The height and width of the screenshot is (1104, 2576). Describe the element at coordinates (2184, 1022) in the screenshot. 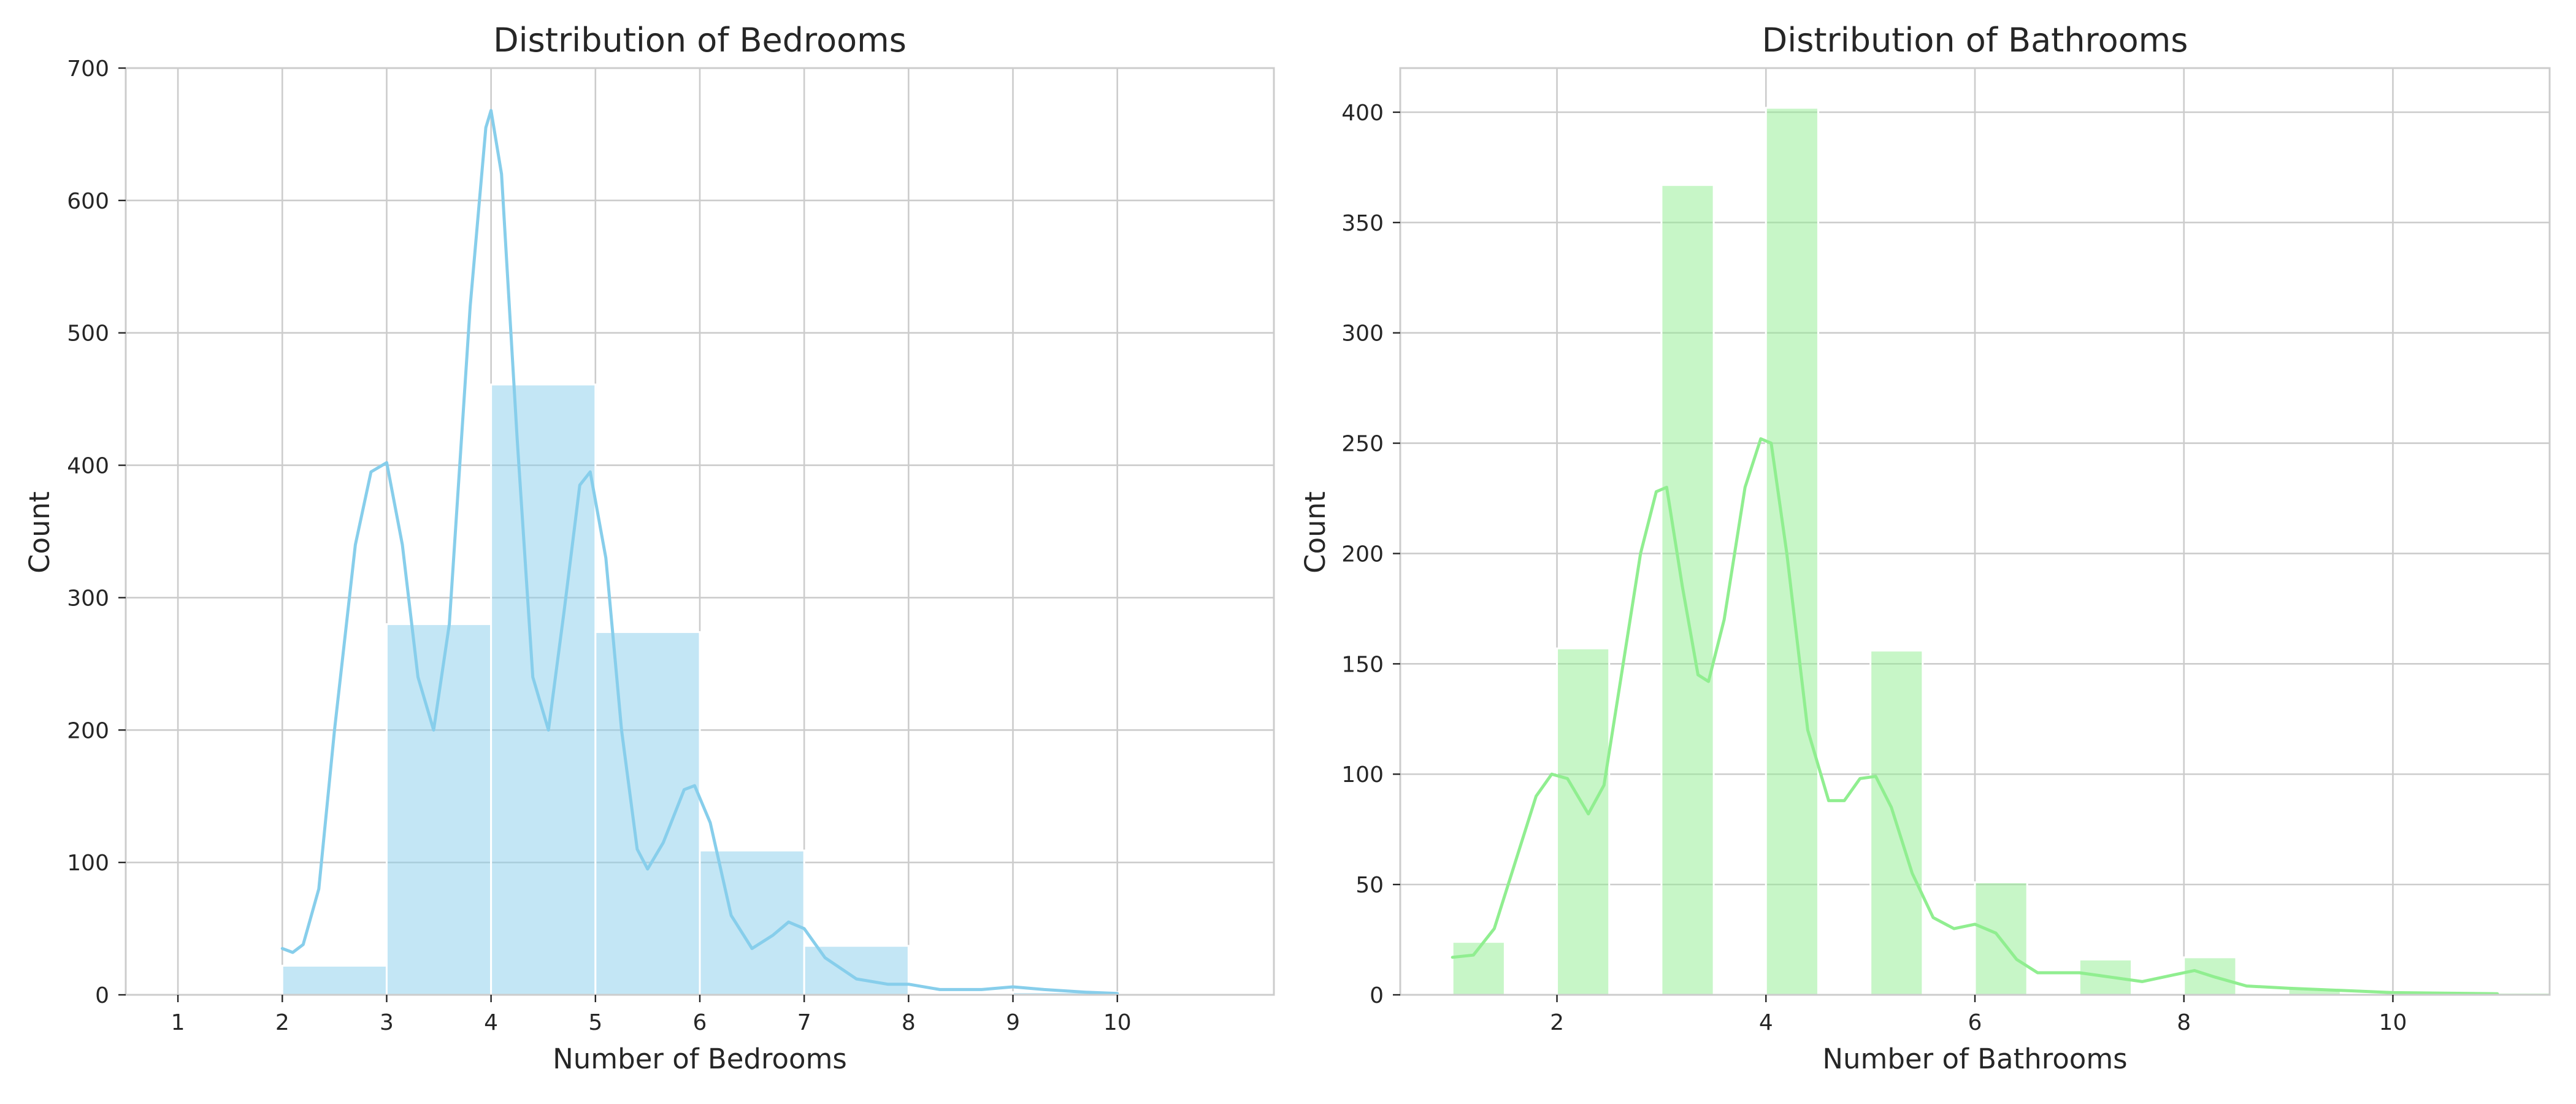

I see `bathrooms-x-tick-label: 8` at that location.